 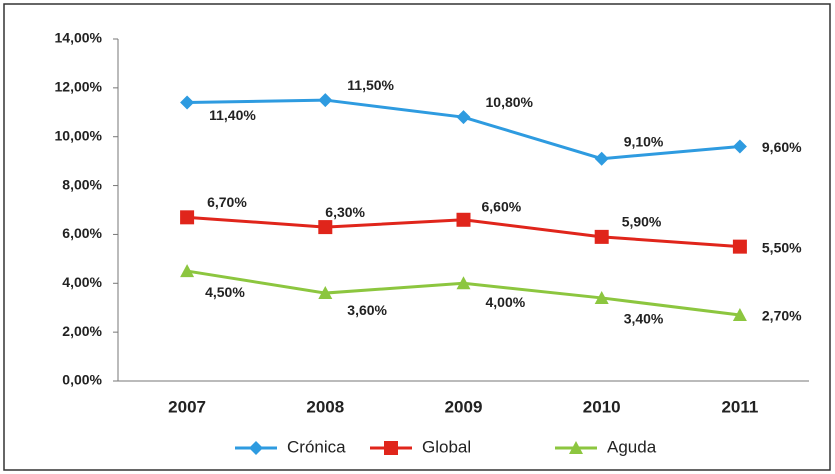 I want to click on data-label: 4,50%, so click(x=225, y=292).